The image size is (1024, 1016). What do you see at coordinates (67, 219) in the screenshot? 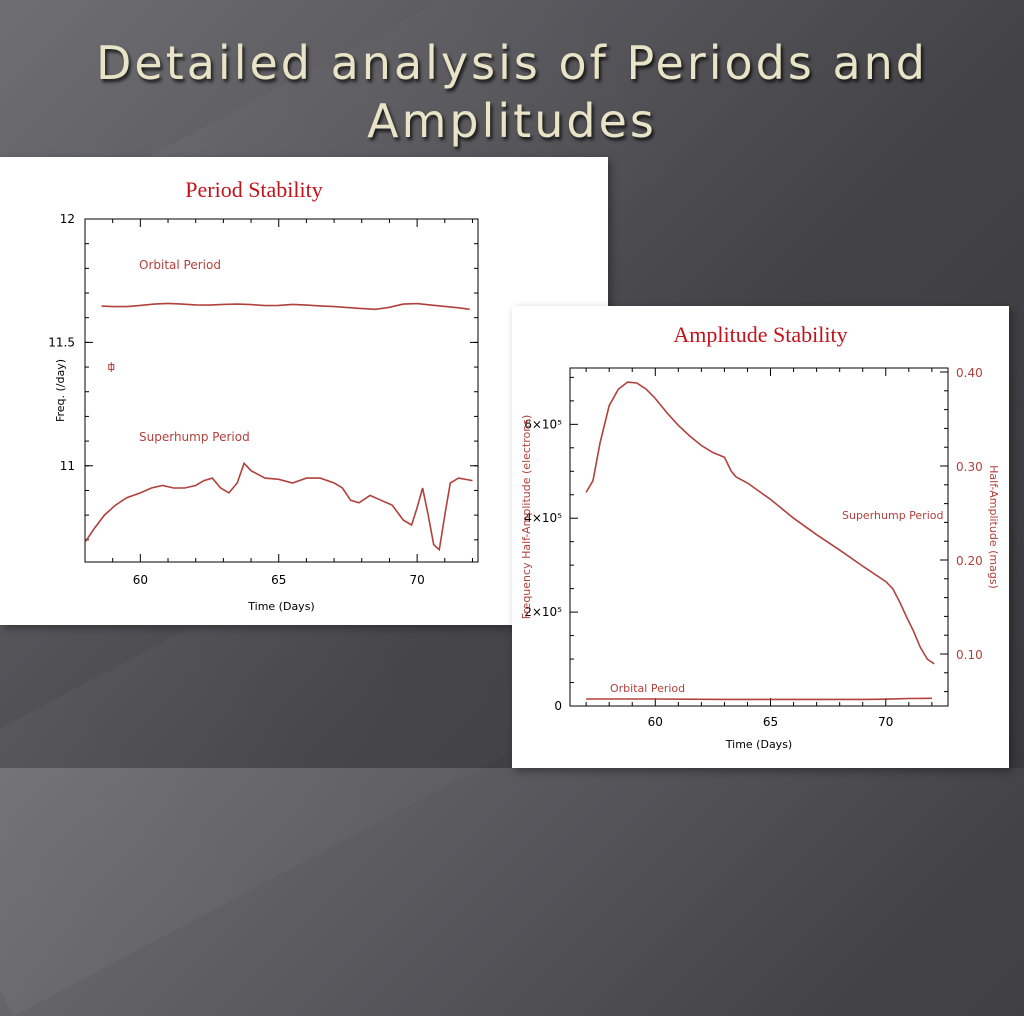
I see `y-tick-label: 12` at bounding box center [67, 219].